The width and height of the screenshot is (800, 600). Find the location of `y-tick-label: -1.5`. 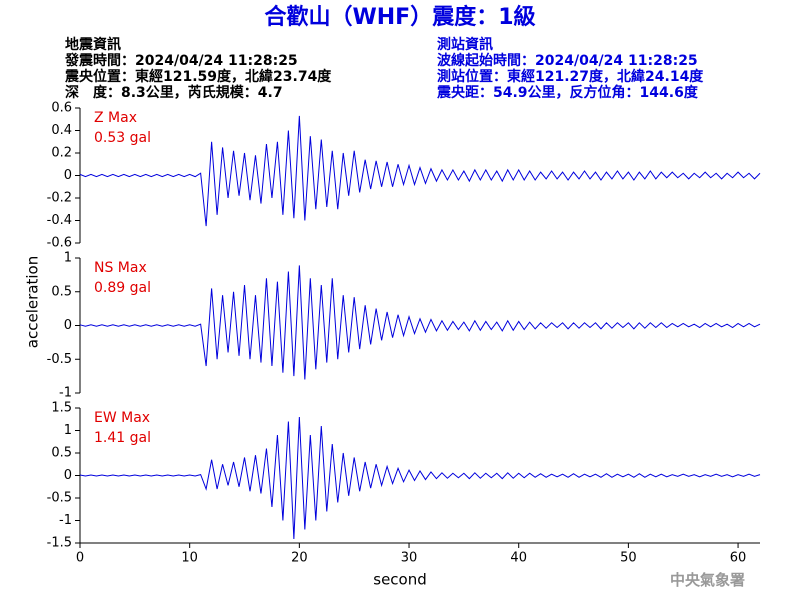

y-tick-label: -1.5 is located at coordinates (59, 543).